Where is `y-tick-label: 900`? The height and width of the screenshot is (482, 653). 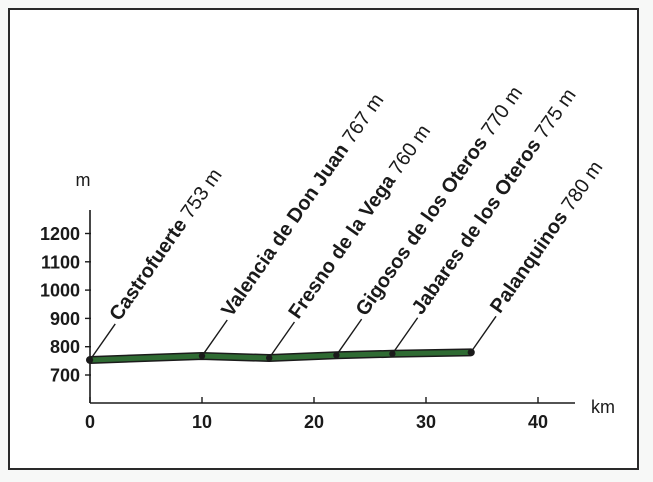 y-tick-label: 900 is located at coordinates (65, 319).